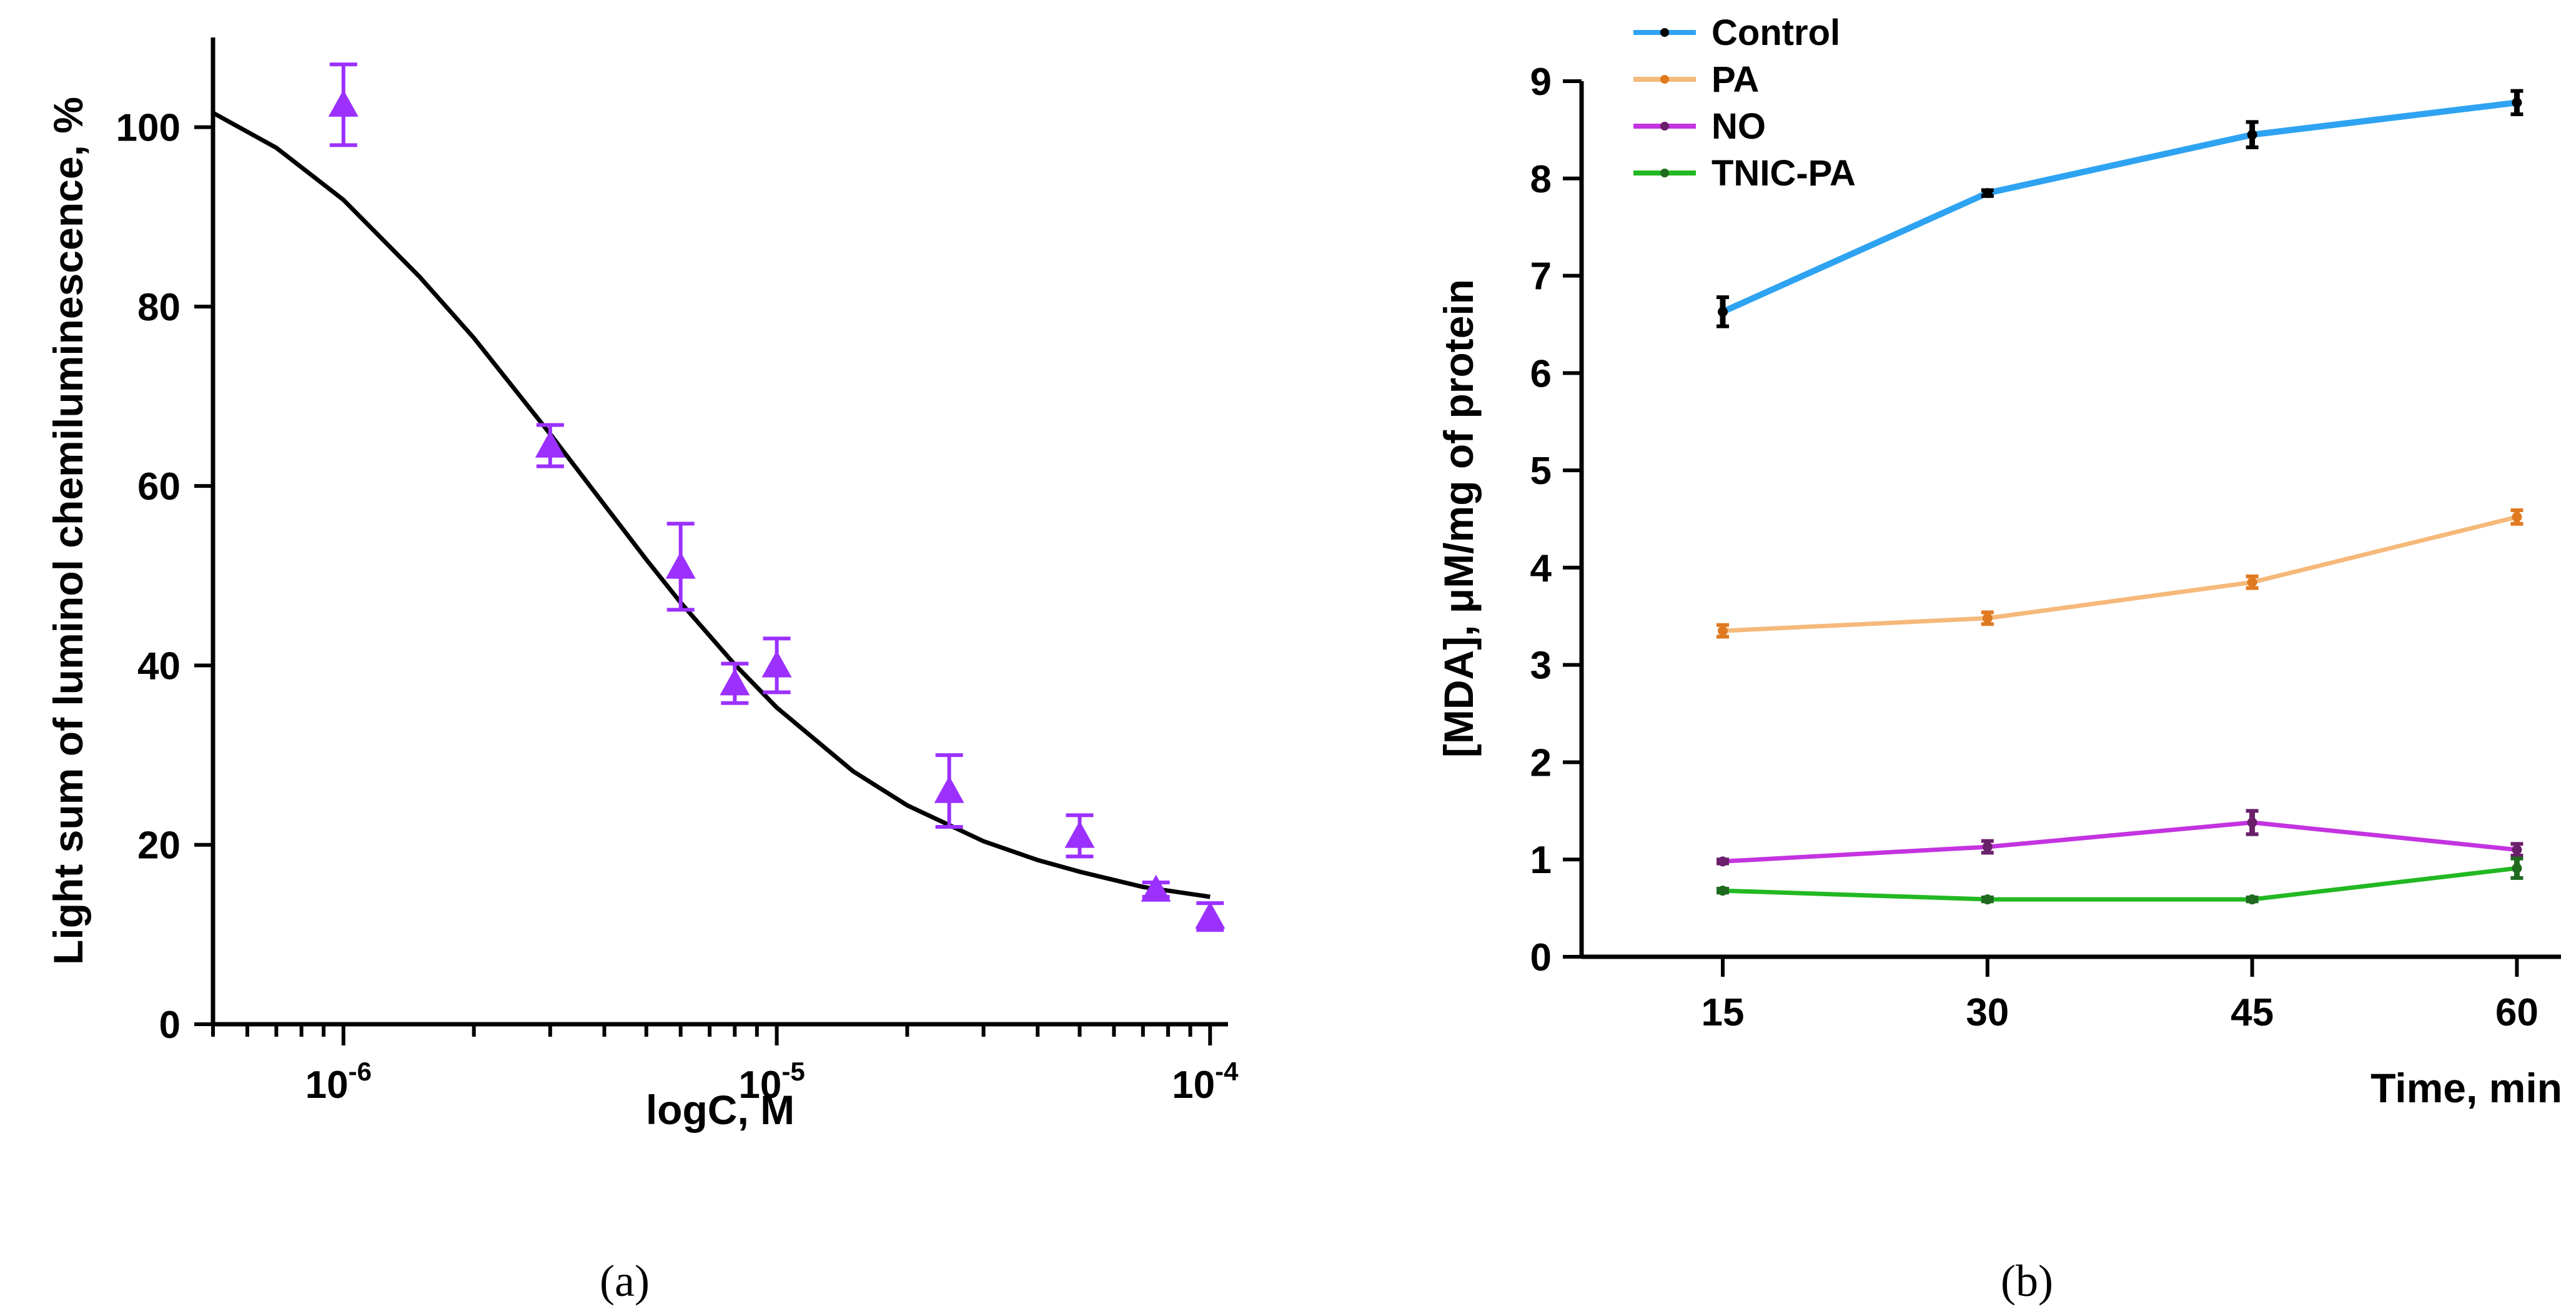  Describe the element at coordinates (1541, 860) in the screenshot. I see `chart-b-y-tick-label: 1` at that location.